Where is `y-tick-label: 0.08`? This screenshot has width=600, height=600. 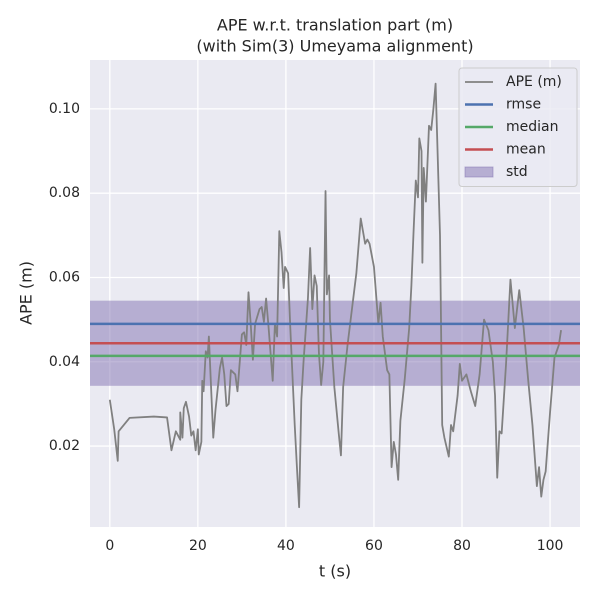
y-tick-label: 0.08 is located at coordinates (64, 193).